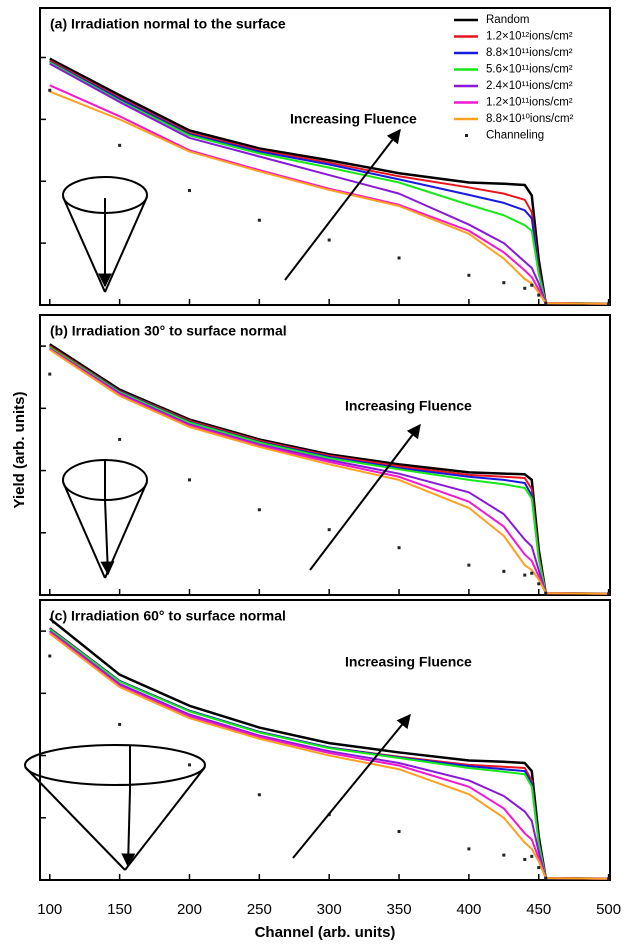  Describe the element at coordinates (468, 909) in the screenshot. I see `x-tick-label: 400` at that location.